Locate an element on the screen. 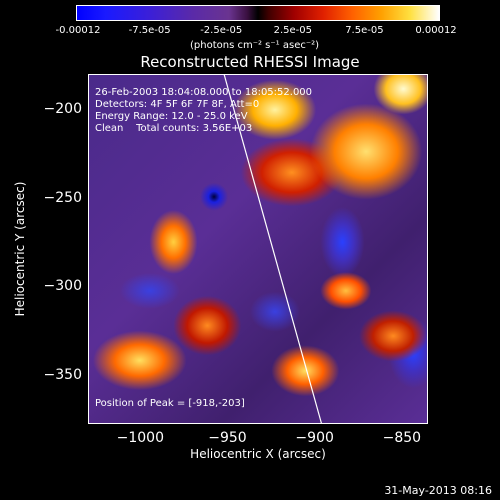 Image resolution: width=500 pixels, height=500 pixels. time-range-text: 26-Feb-2003 18:04:08.000 to 18:05:52.000 is located at coordinates (204, 92).